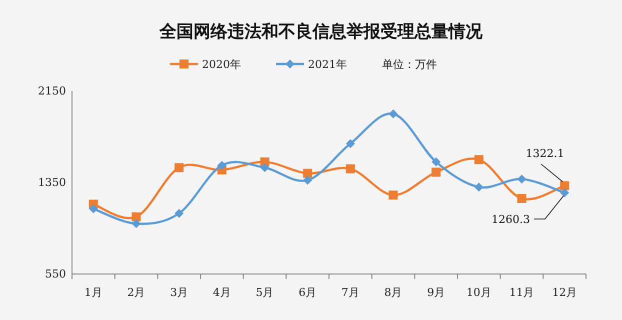  What do you see at coordinates (221, 292) in the screenshot?
I see `x-tick-label: 4月` at bounding box center [221, 292].